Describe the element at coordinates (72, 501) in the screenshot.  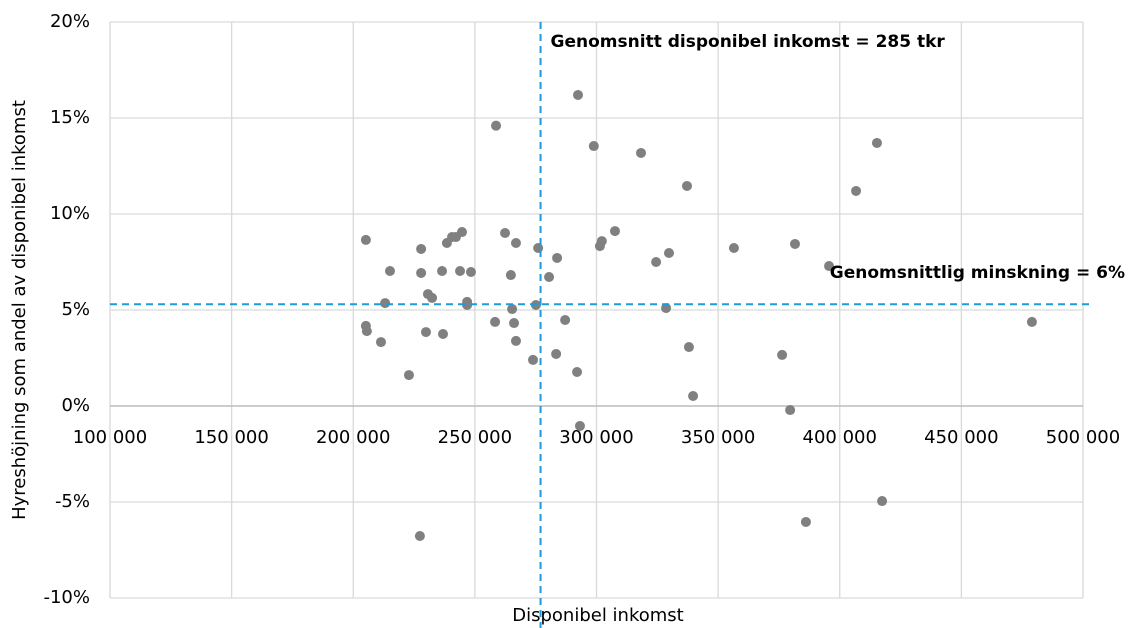
I see `y-tick-label: -5%` at that location.